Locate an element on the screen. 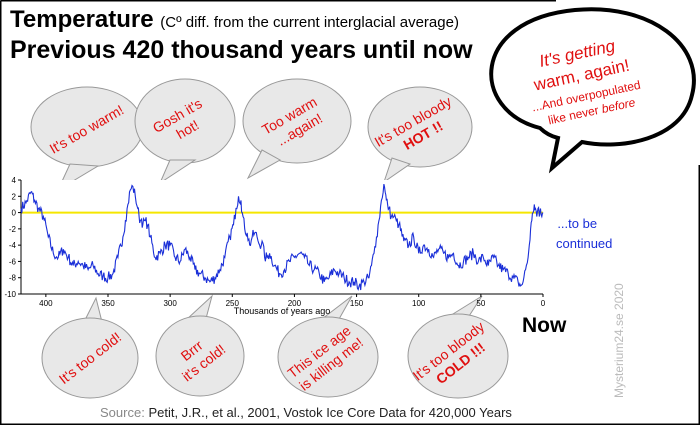  x-tick-label: 0 is located at coordinates (543, 303).